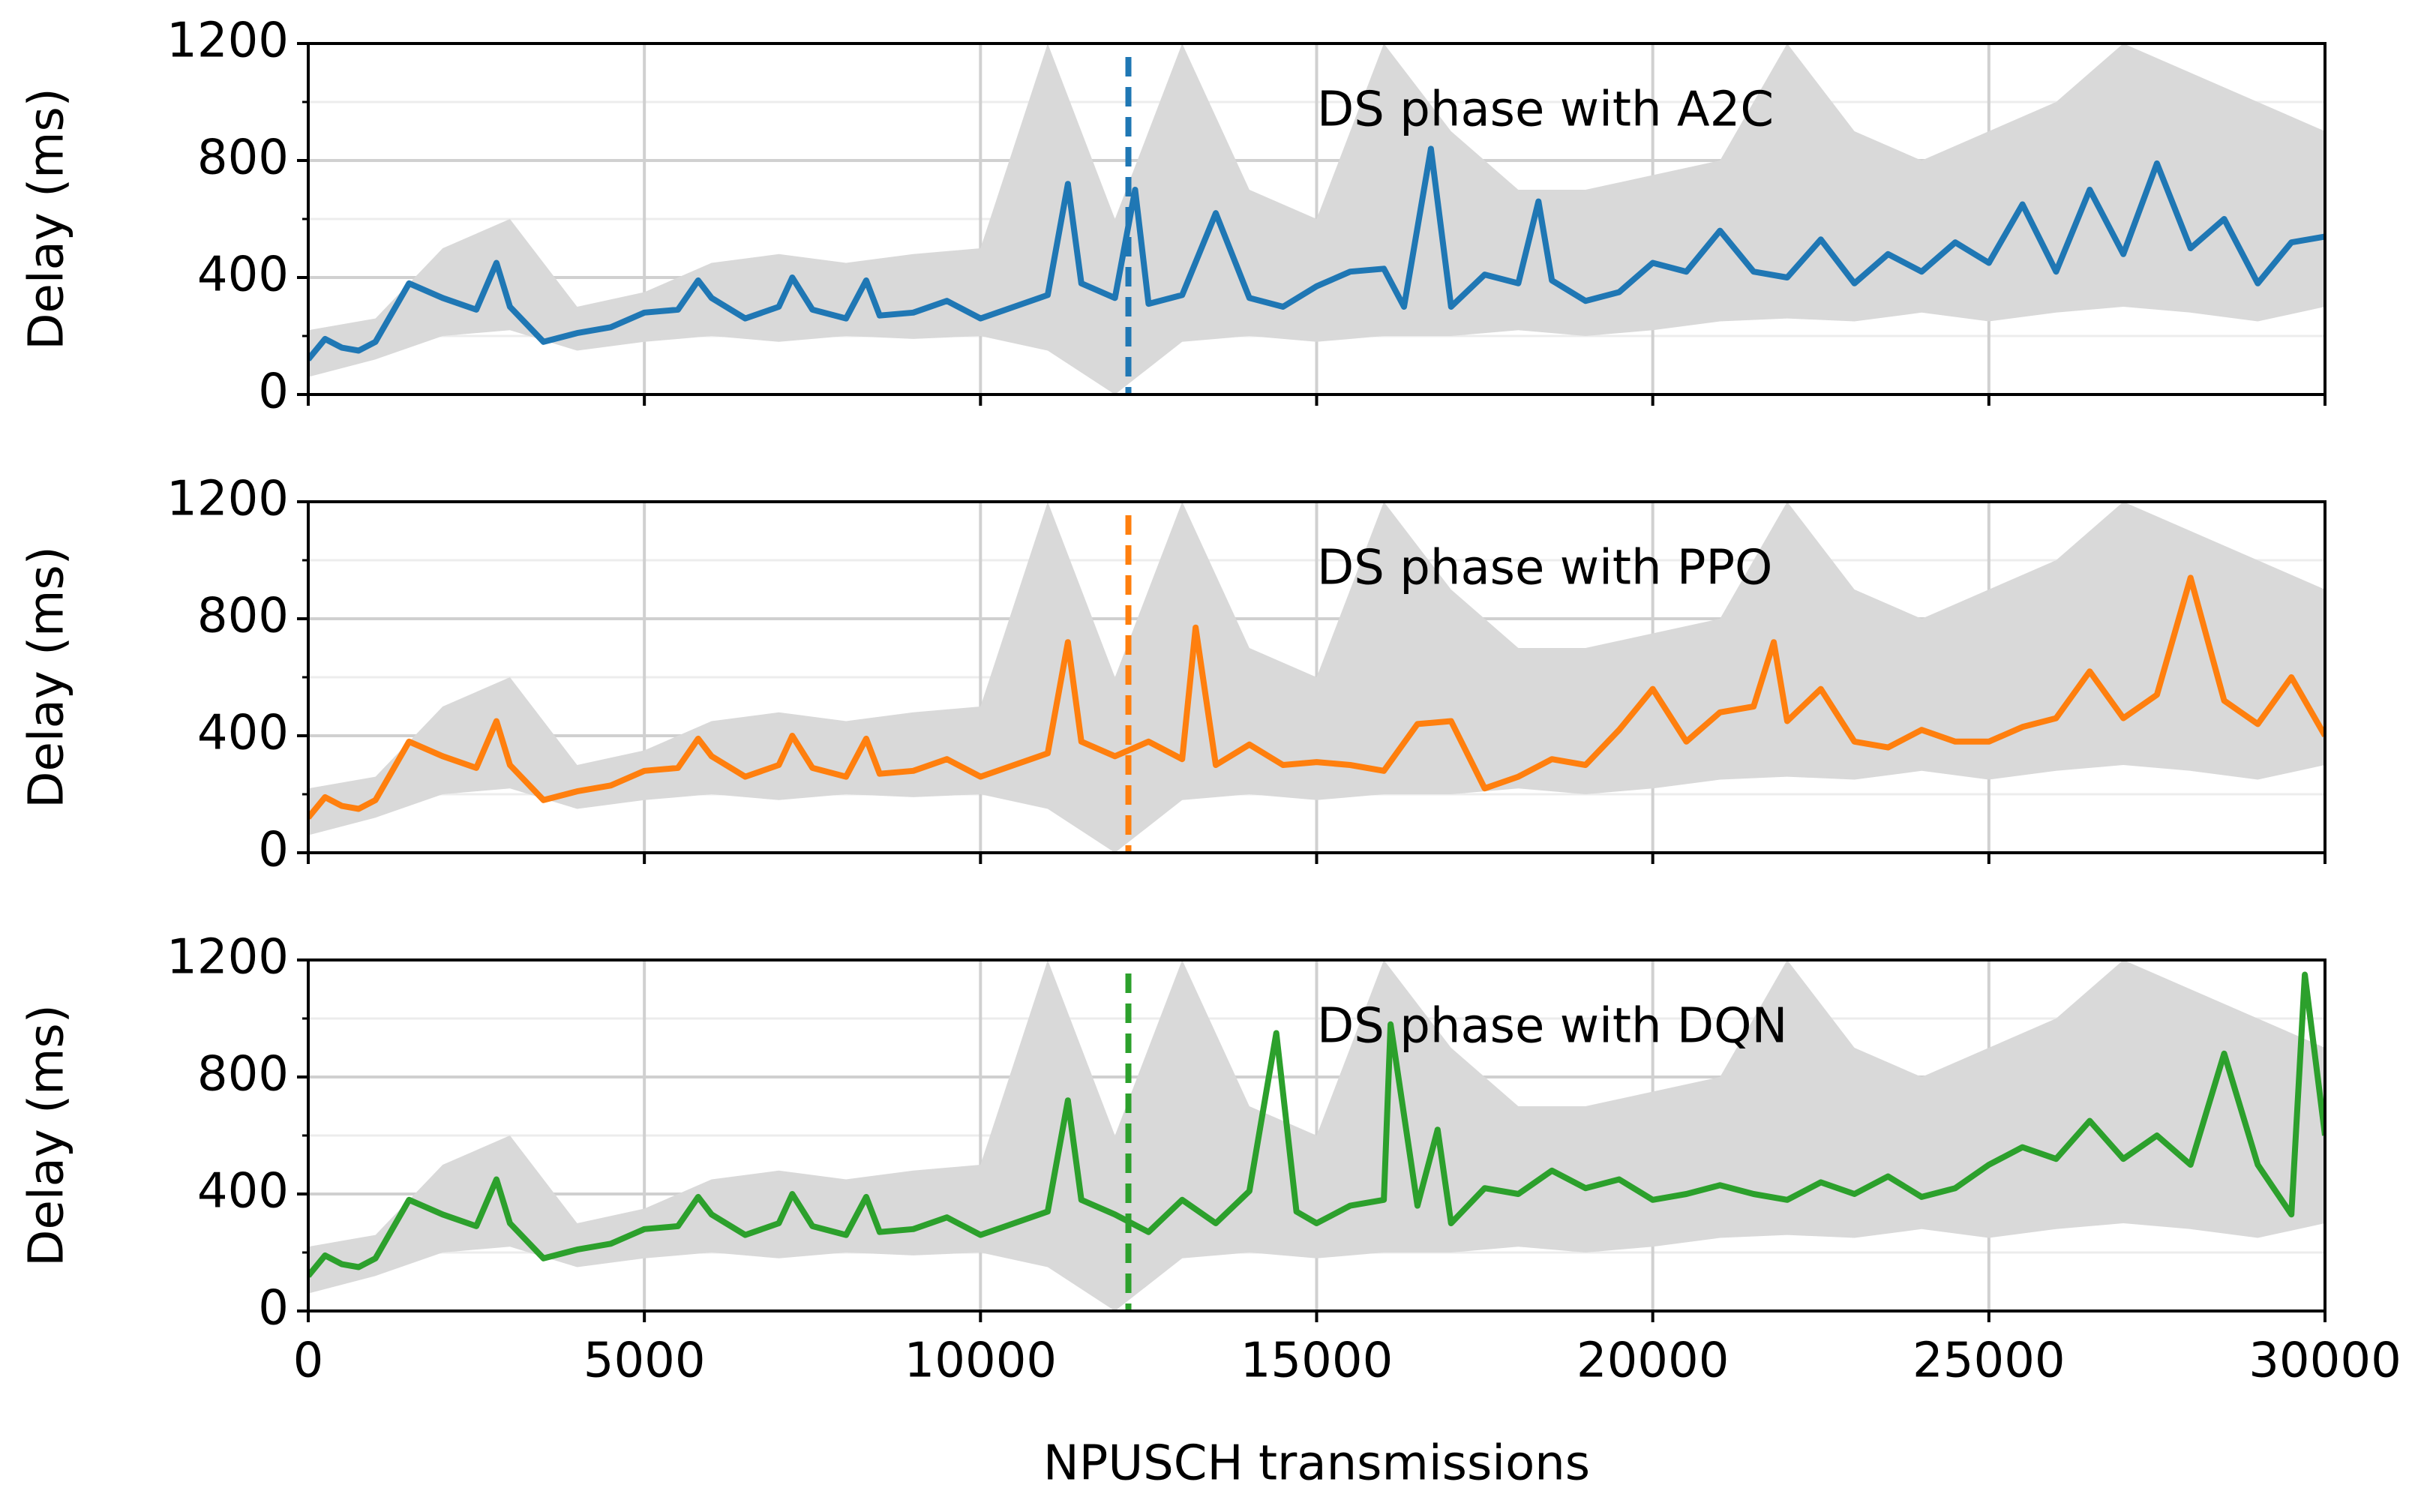 Image resolution: width=2430 pixels, height=1512 pixels. I want to click on x-tick-label: 30000, so click(2325, 1361).